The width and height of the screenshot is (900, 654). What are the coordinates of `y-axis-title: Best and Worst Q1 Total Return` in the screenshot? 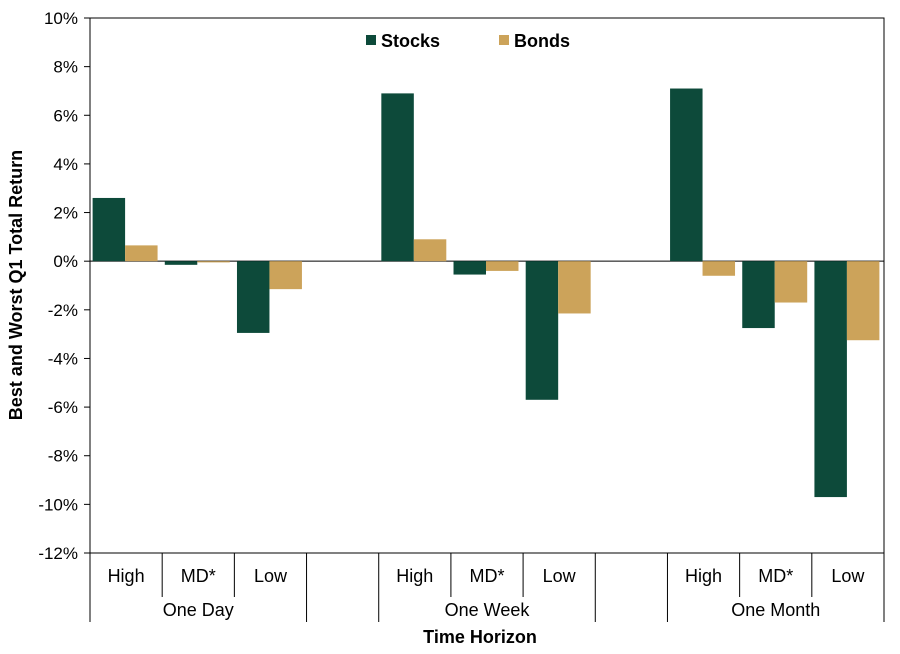 It's located at (16, 285).